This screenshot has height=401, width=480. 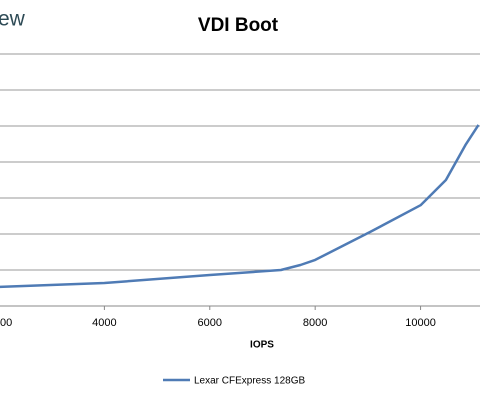 What do you see at coordinates (315, 323) in the screenshot?
I see `x-tick-label: 8000` at bounding box center [315, 323].